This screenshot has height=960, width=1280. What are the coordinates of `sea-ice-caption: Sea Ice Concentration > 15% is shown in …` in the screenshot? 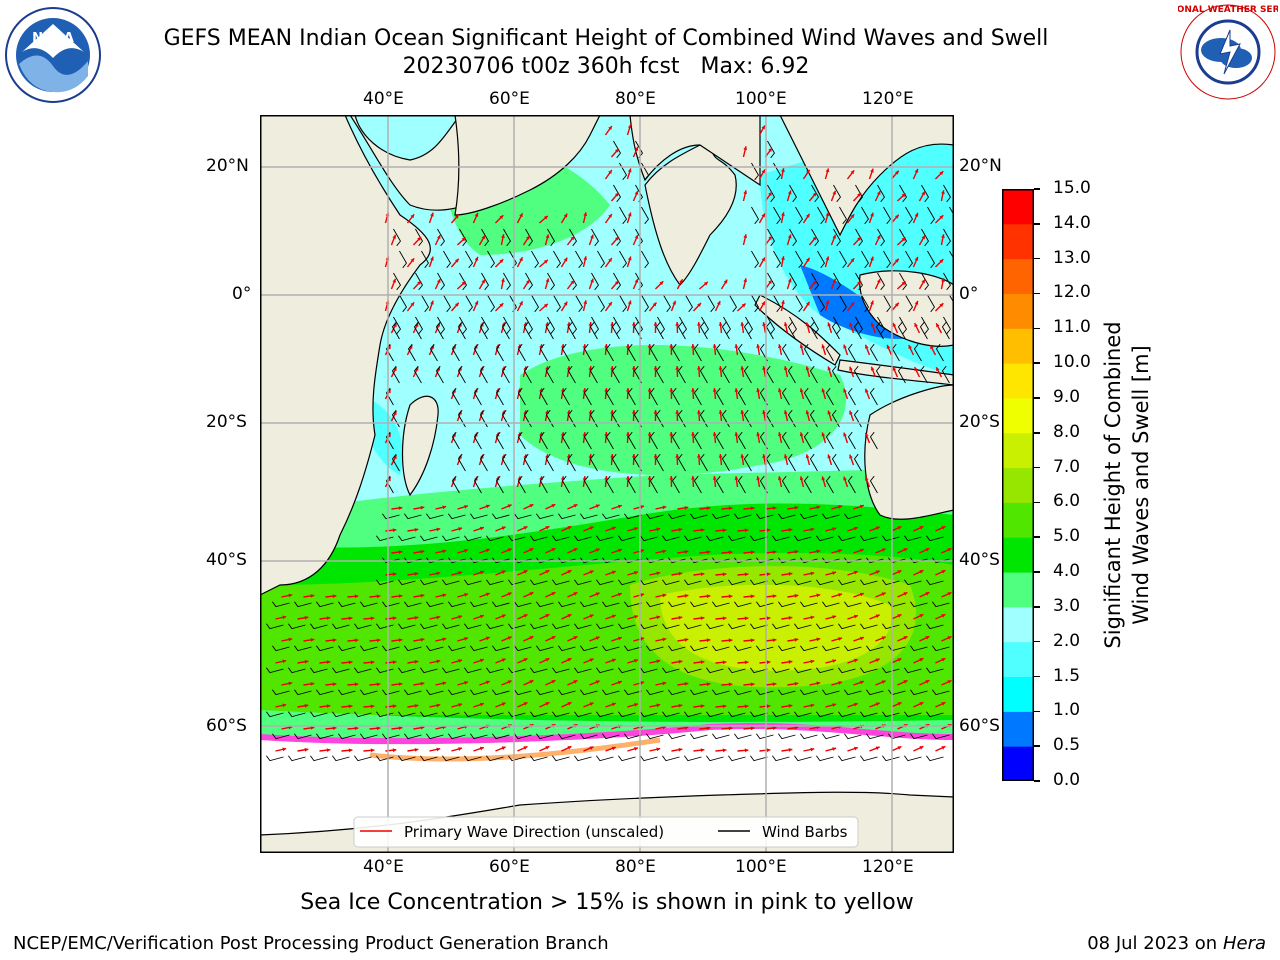 It's located at (607, 902).